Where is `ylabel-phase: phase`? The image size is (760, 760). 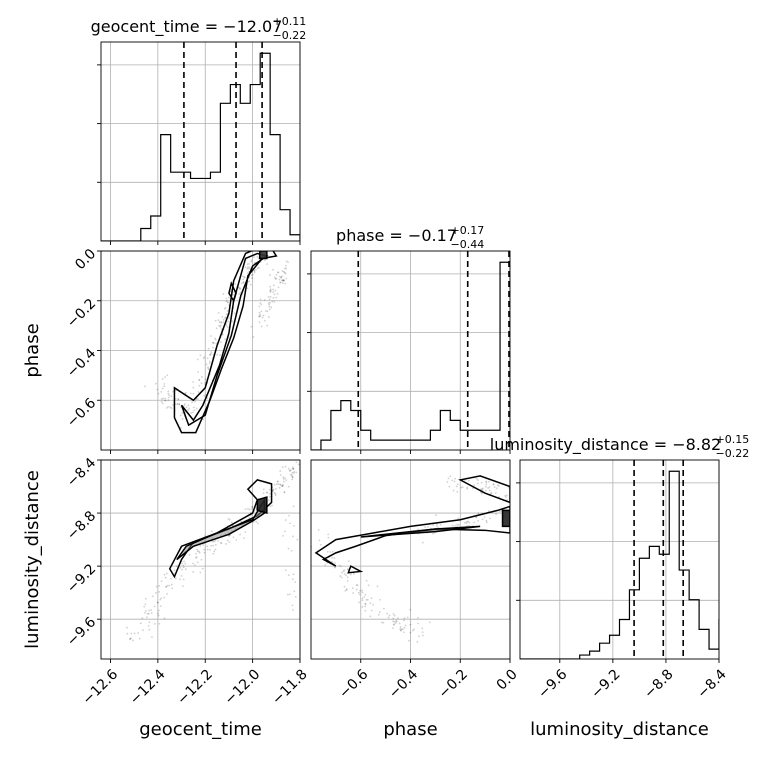
ylabel-phase: phase is located at coordinates (32, 350).